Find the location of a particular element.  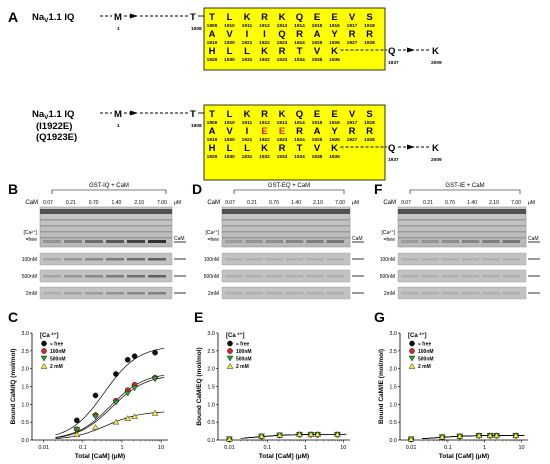

residue-number: 1918 is located at coordinates (369, 123).